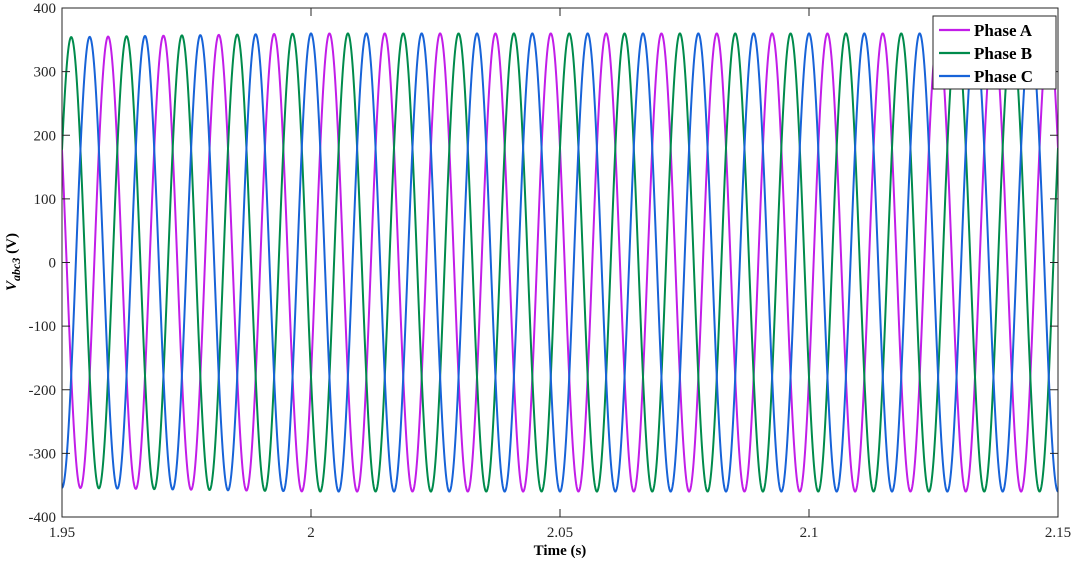 The image size is (1072, 562). I want to click on y-tick-label: 300, so click(45, 73).